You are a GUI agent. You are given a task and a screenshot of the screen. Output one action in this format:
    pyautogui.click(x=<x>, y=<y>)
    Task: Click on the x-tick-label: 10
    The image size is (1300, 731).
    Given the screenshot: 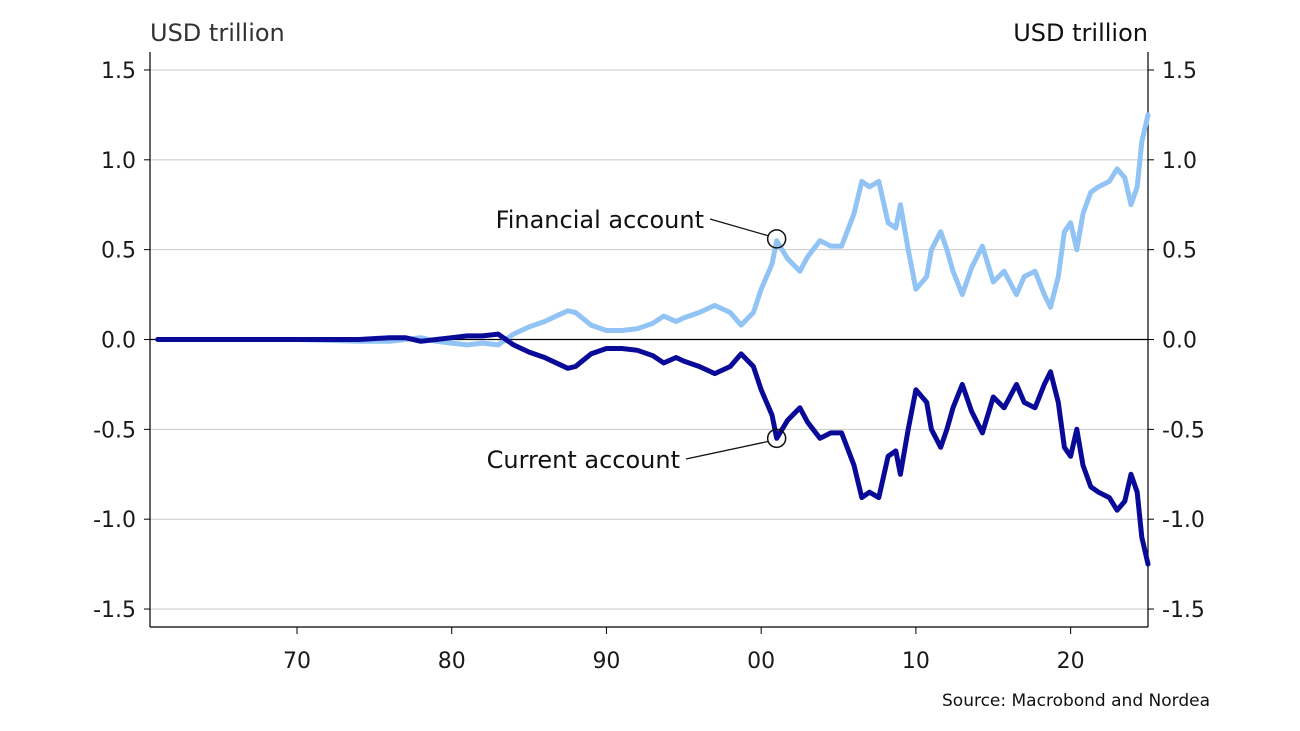 What is the action you would take?
    pyautogui.click(x=916, y=661)
    